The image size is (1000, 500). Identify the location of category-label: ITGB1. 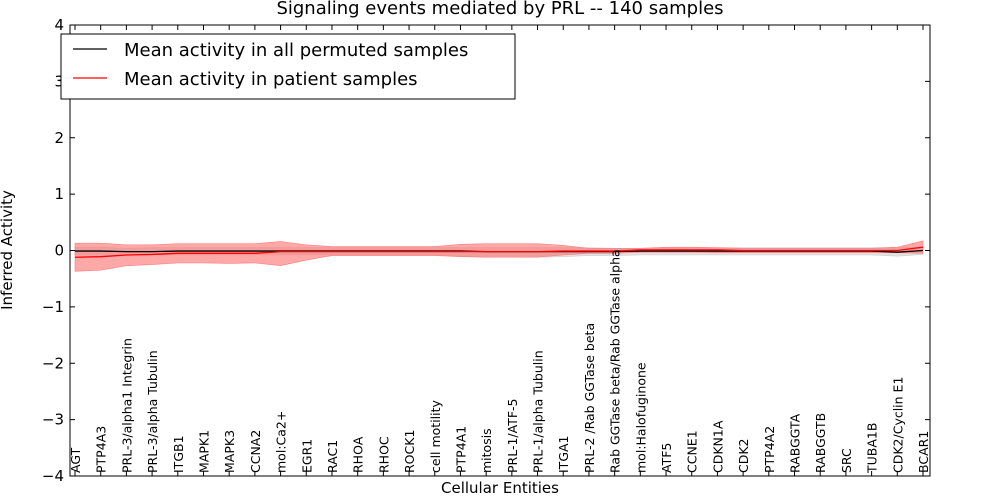
(178, 454).